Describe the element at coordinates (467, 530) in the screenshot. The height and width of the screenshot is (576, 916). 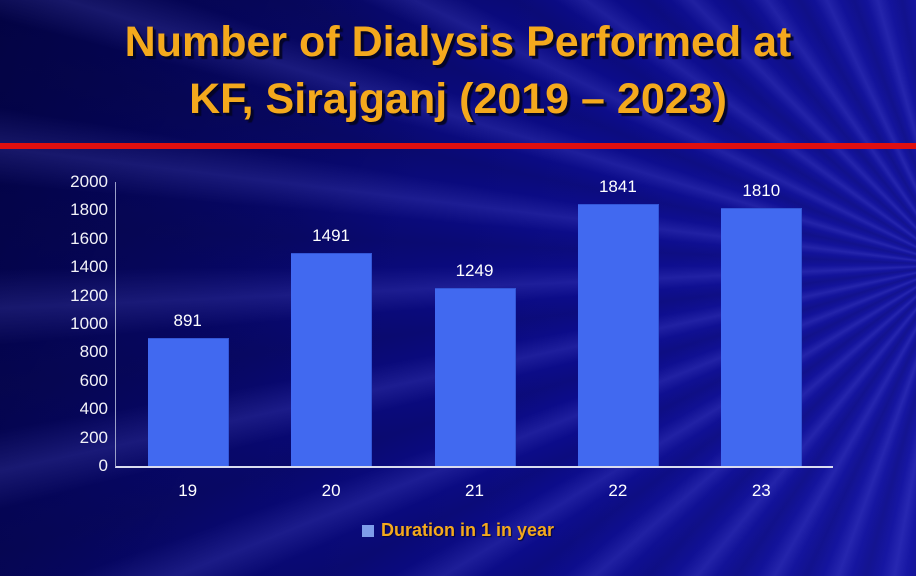
I see `legend-label: Duration in 1 in year` at that location.